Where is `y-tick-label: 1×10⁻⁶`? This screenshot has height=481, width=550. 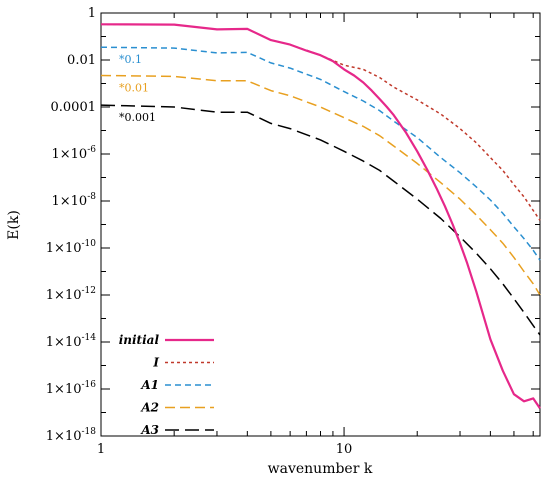 y-tick-label: 1×10⁻⁶ is located at coordinates (74, 153).